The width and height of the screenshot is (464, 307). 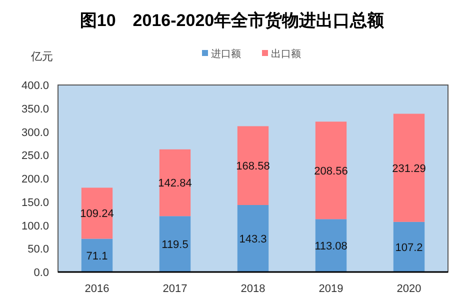 What do you see at coordinates (253, 289) in the screenshot?
I see `x-tick-label: 2018` at bounding box center [253, 289].